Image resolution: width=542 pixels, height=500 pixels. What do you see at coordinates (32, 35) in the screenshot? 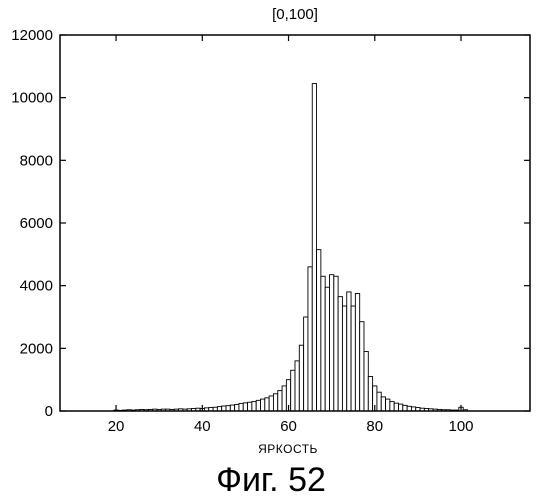
I see `y-tick-label: 12000` at bounding box center [32, 35].